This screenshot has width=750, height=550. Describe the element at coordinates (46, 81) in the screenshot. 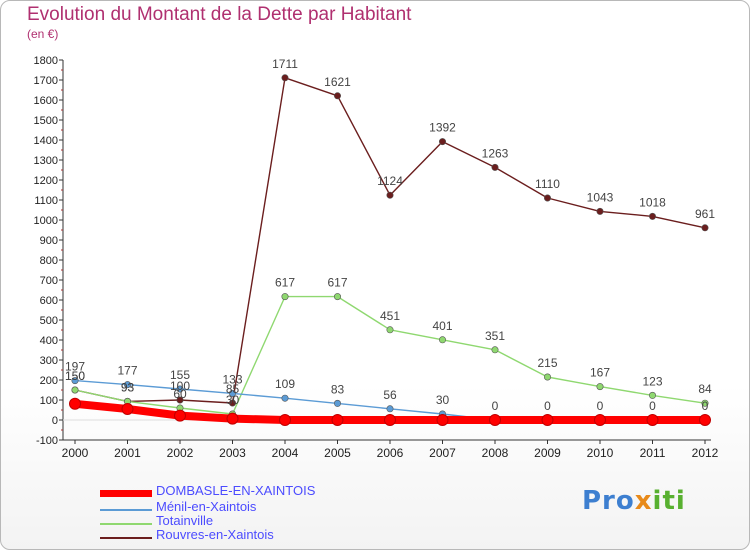

I see `y-tick-label: 1700` at that location.